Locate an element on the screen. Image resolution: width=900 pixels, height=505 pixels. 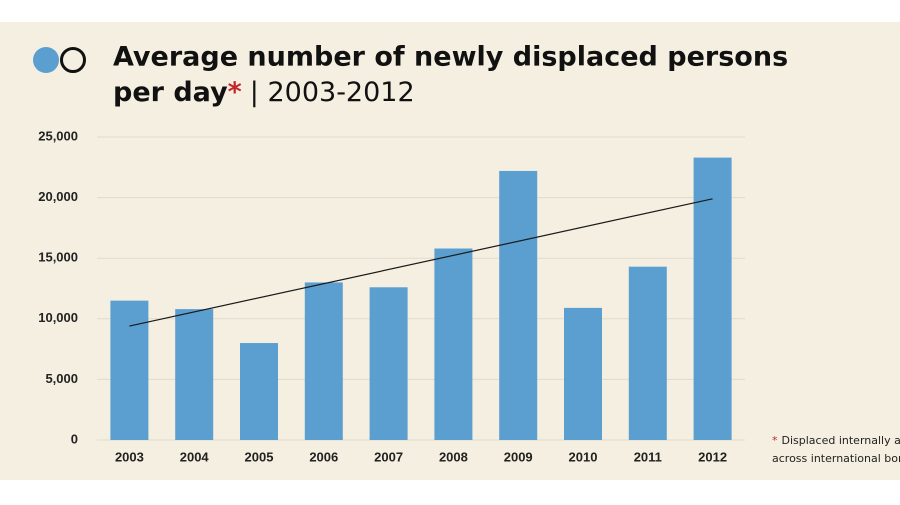
footnote-line: Displaced internally and is located at coordinates (841, 440).